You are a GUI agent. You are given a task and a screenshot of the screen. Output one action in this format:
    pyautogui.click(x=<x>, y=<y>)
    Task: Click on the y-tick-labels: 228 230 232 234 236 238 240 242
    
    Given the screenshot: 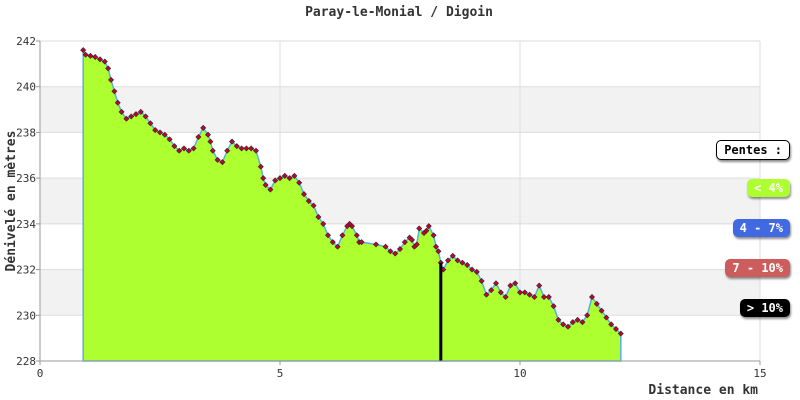 What is the action you would take?
    pyautogui.click(x=26, y=201)
    